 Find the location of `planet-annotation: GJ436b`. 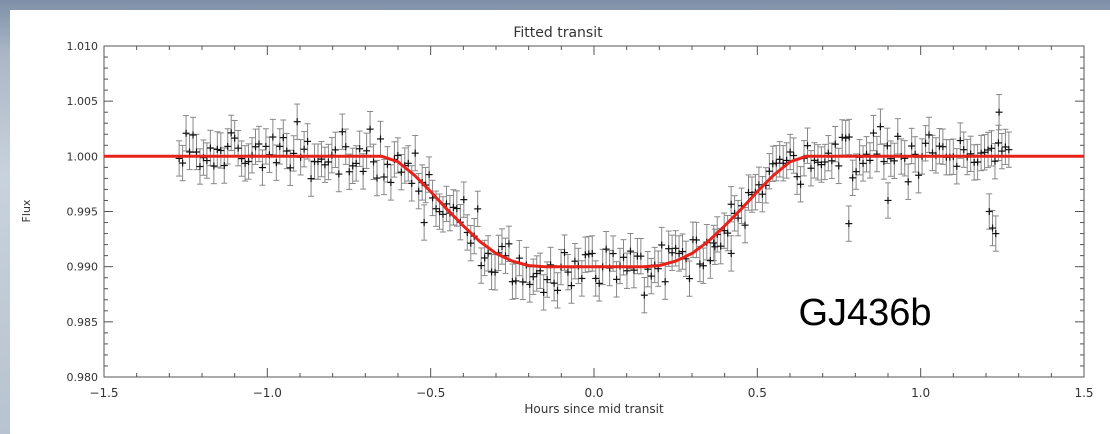

planet-annotation: GJ436b is located at coordinates (864, 313).